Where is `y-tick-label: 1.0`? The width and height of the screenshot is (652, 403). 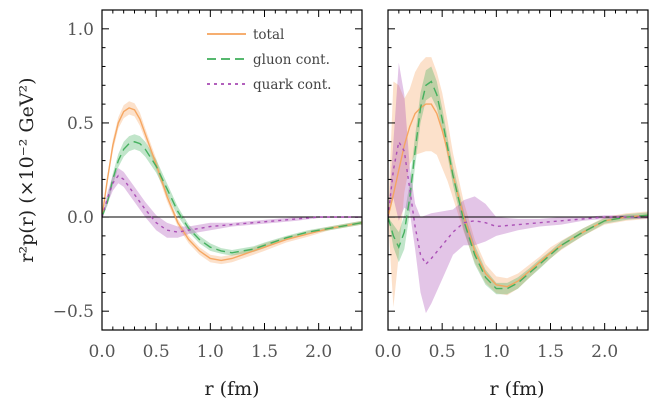
y-tick-label: 1.0 is located at coordinates (80, 30).